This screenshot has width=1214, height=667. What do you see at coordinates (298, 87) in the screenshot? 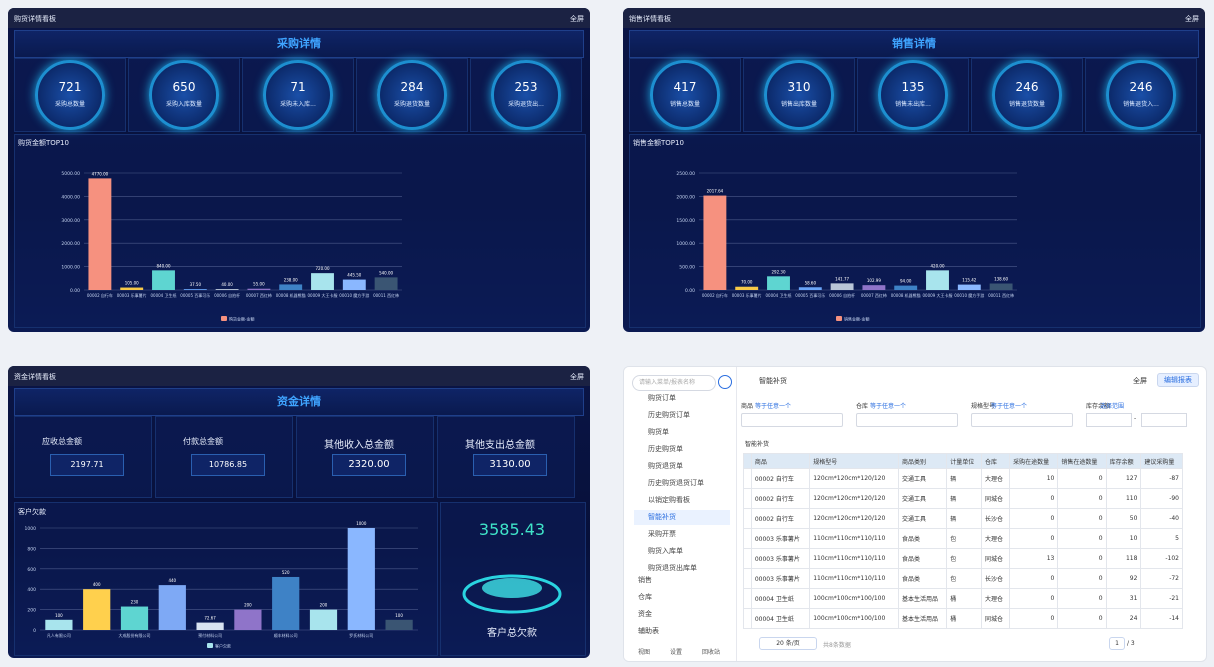
I see `kpi-value: 71` at bounding box center [298, 87].